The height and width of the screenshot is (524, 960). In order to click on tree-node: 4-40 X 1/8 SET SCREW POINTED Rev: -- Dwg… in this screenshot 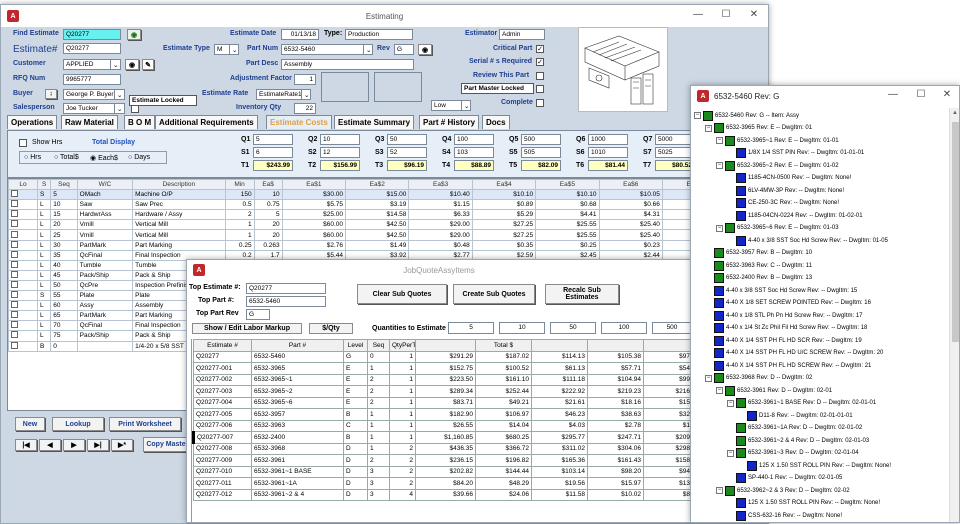, I will do `click(792, 303)`.